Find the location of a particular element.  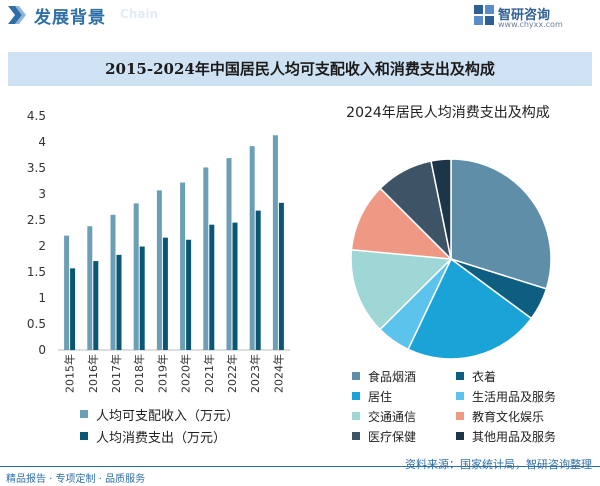

pie-legend-item: 教育文化娱乐 is located at coordinates (524, 416).